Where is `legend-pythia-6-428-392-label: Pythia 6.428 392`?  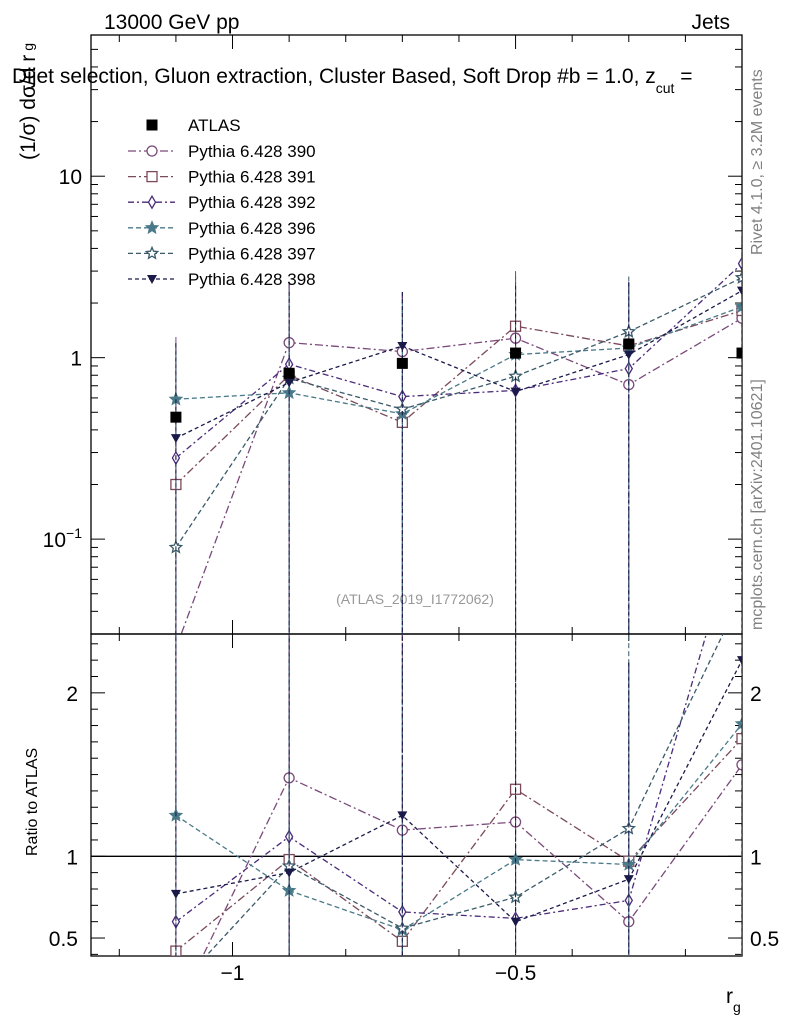
legend-pythia-6-428-392-label: Pythia 6.428 392 is located at coordinates (252, 202).